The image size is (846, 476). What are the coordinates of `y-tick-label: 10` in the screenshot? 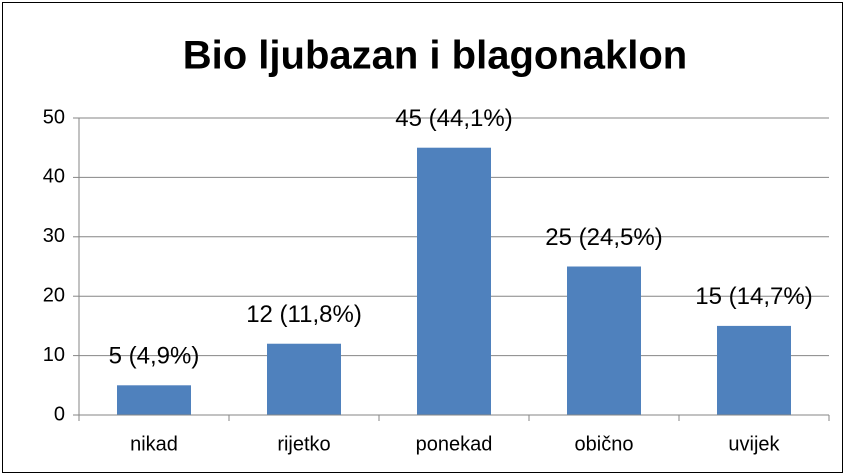 It's located at (54, 355).